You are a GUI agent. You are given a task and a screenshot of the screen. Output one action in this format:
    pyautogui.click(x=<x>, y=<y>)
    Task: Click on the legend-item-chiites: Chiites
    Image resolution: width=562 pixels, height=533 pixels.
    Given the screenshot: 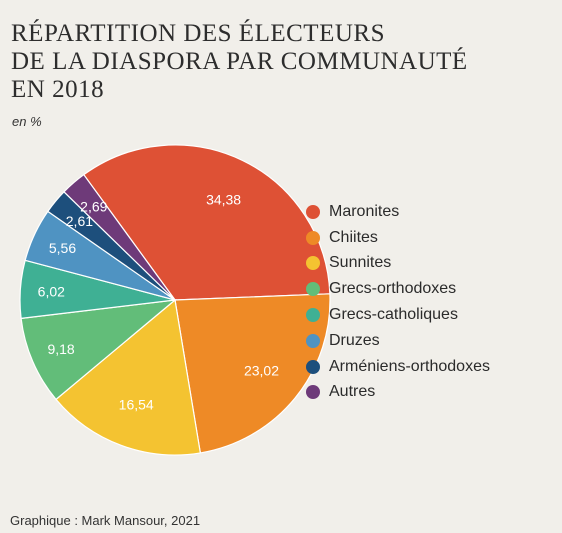 What is the action you would take?
    pyautogui.click(x=398, y=238)
    